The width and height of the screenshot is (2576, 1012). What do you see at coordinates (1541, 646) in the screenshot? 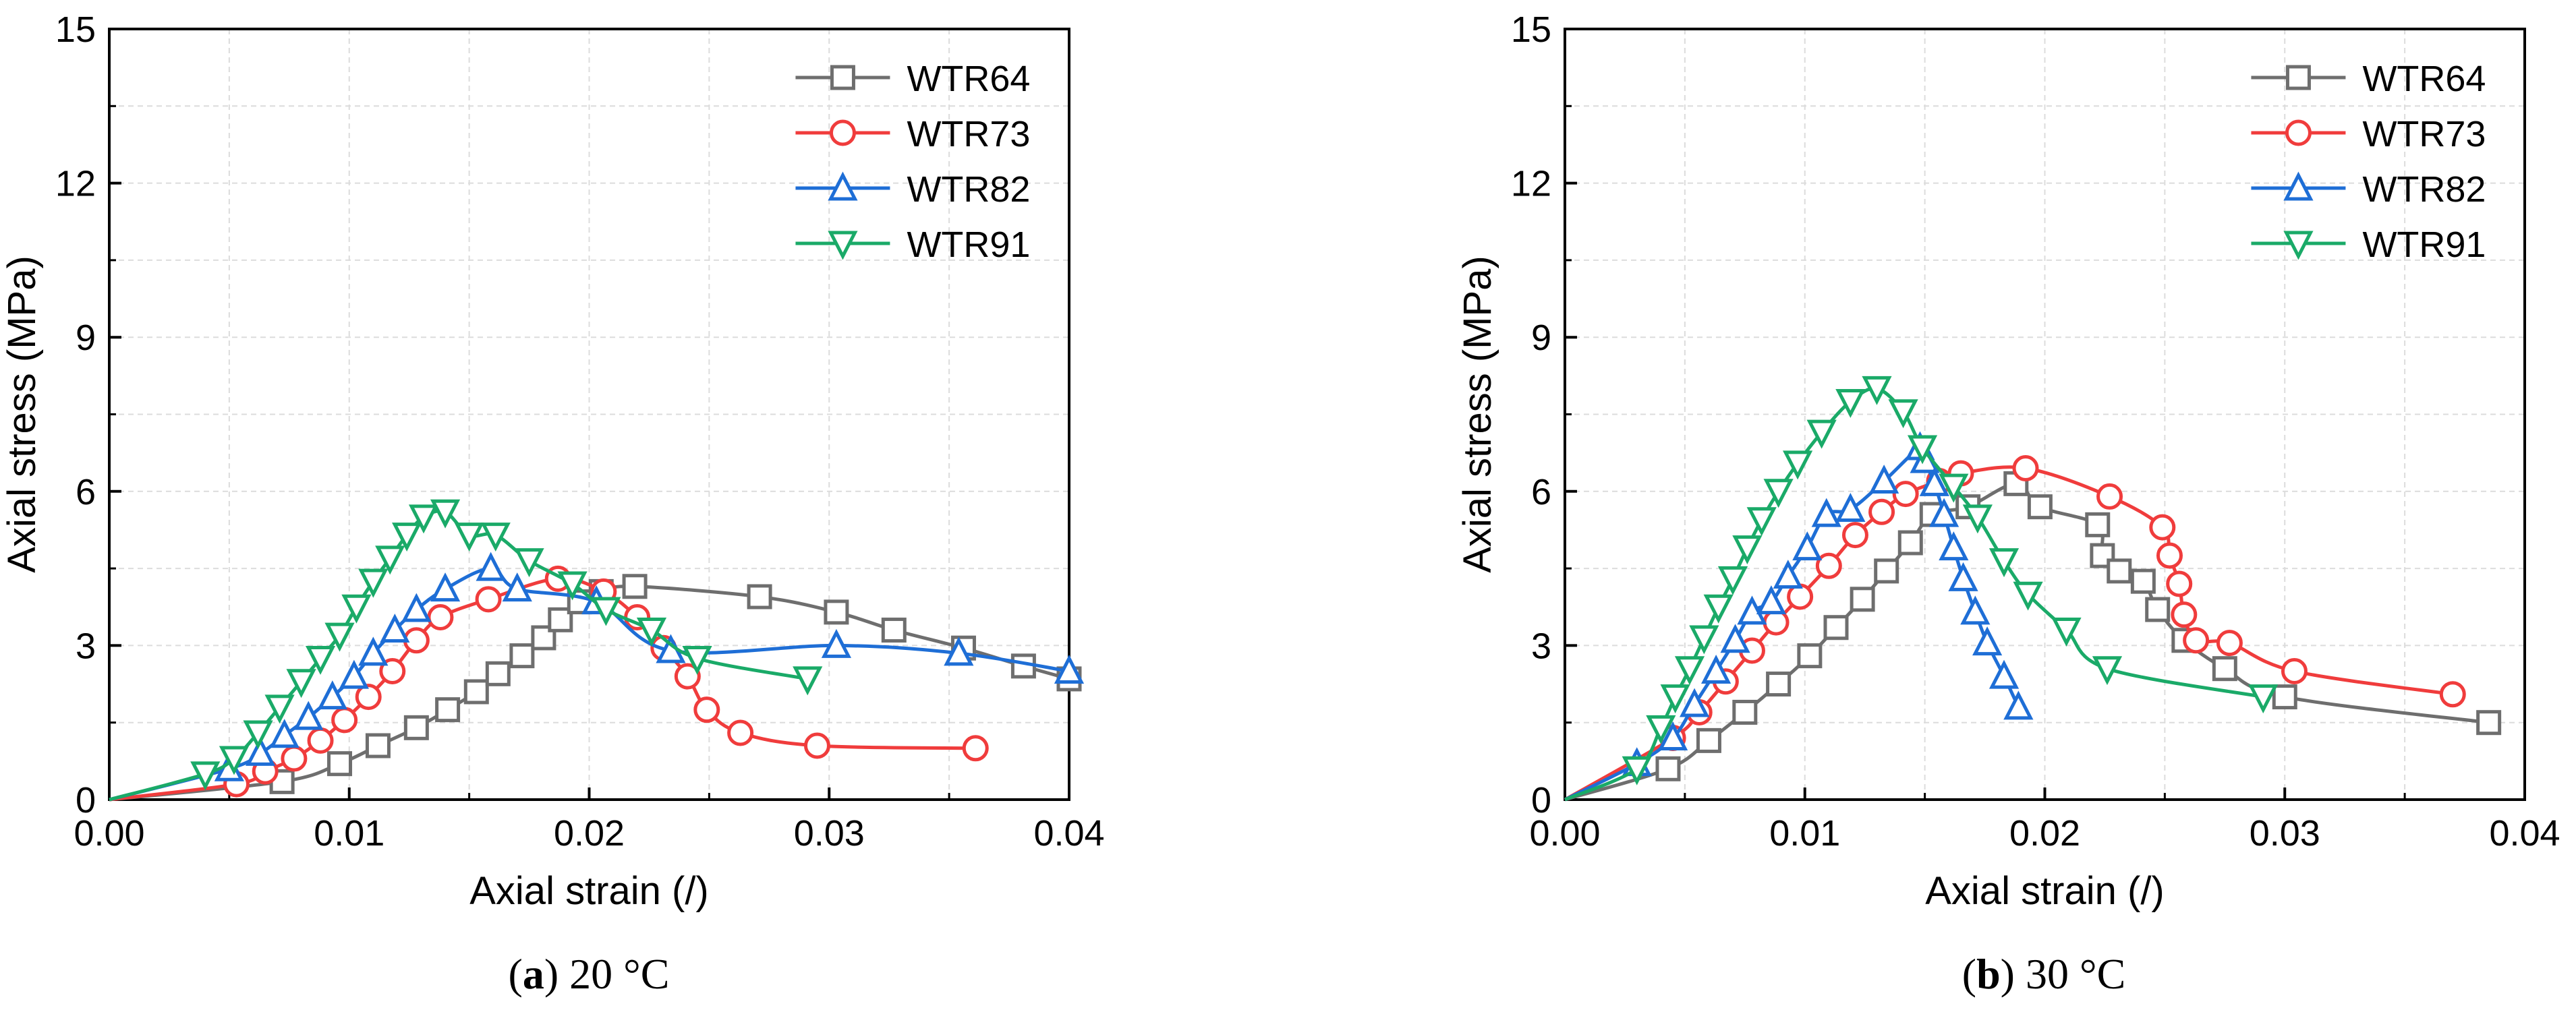
I see `y-tick-label: 3` at bounding box center [1541, 646].